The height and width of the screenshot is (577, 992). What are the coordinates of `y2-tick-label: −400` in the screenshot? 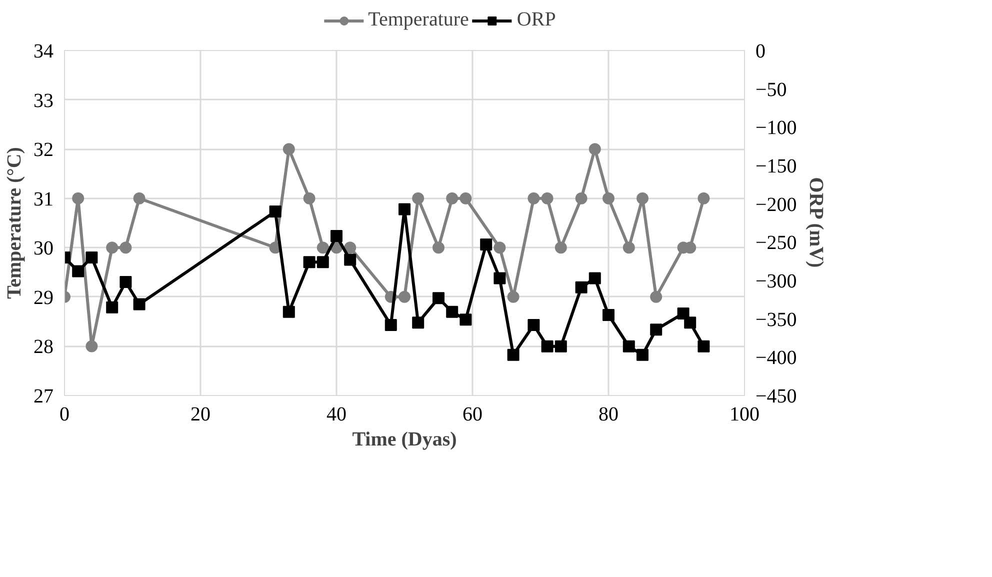 It's located at (776, 358).